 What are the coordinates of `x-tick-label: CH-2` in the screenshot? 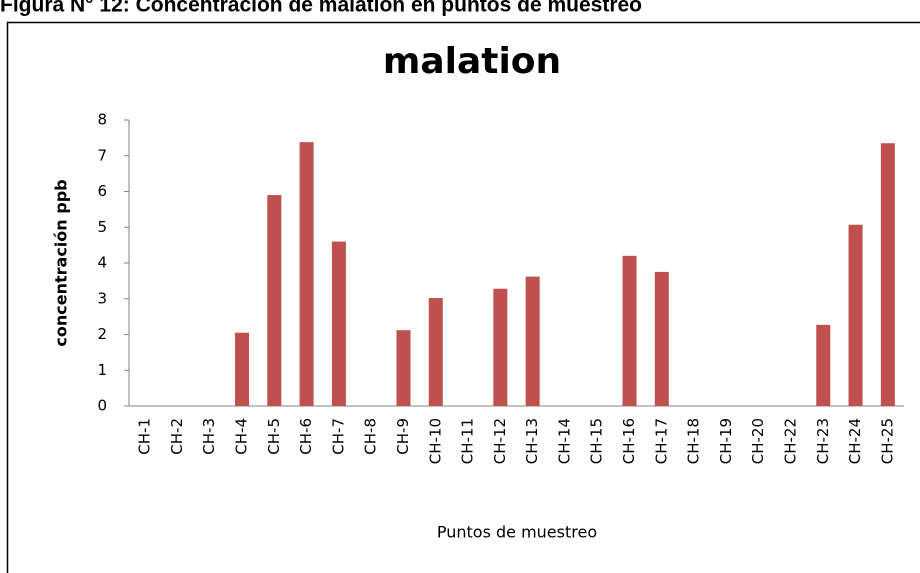 It's located at (177, 436).